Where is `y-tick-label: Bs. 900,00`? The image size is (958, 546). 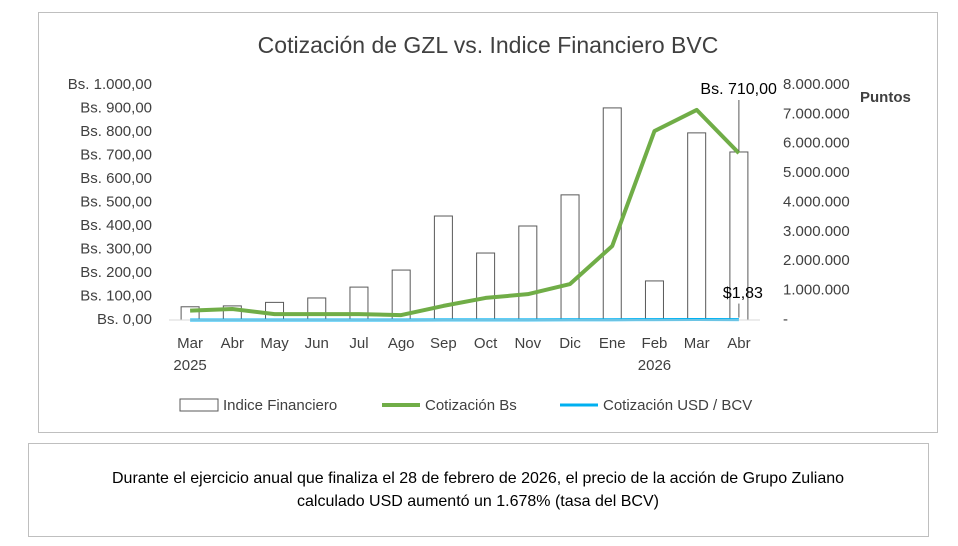 y-tick-label: Bs. 900,00 is located at coordinates (116, 107).